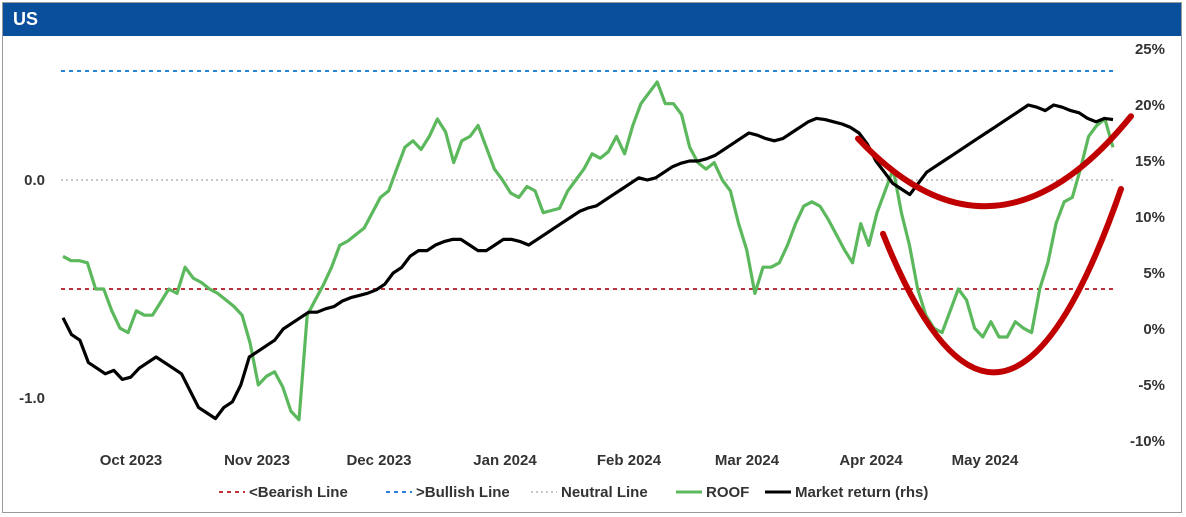 The width and height of the screenshot is (1186, 517). I want to click on legend-label-4: Market return (rhs), so click(861, 492).